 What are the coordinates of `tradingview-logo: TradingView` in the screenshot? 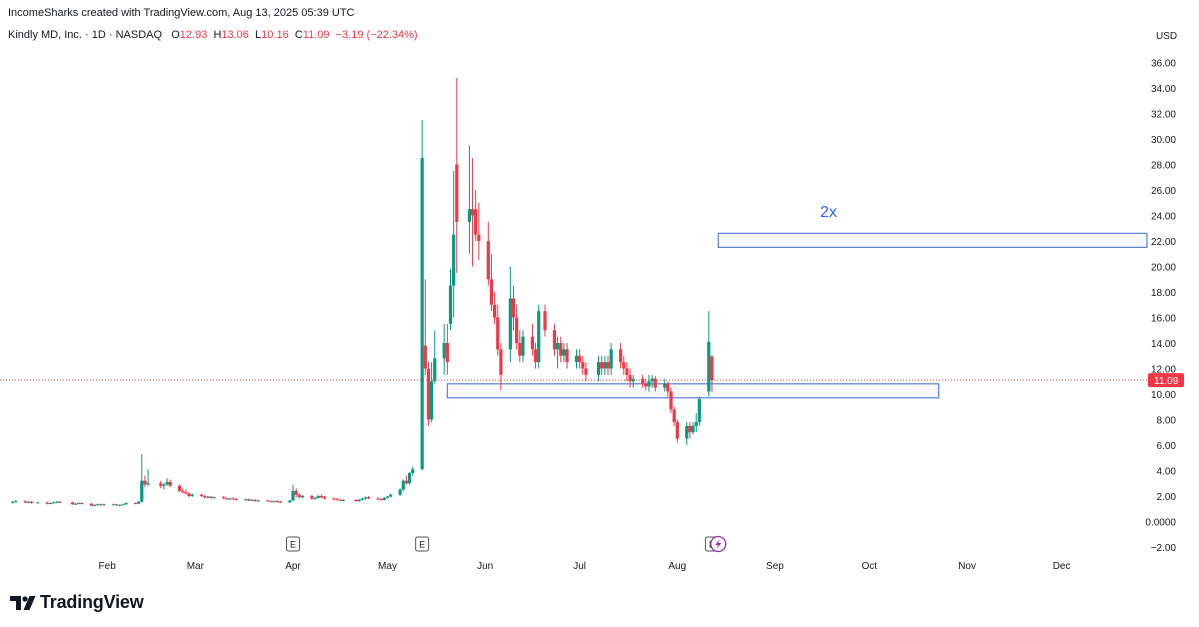 It's located at (77, 602).